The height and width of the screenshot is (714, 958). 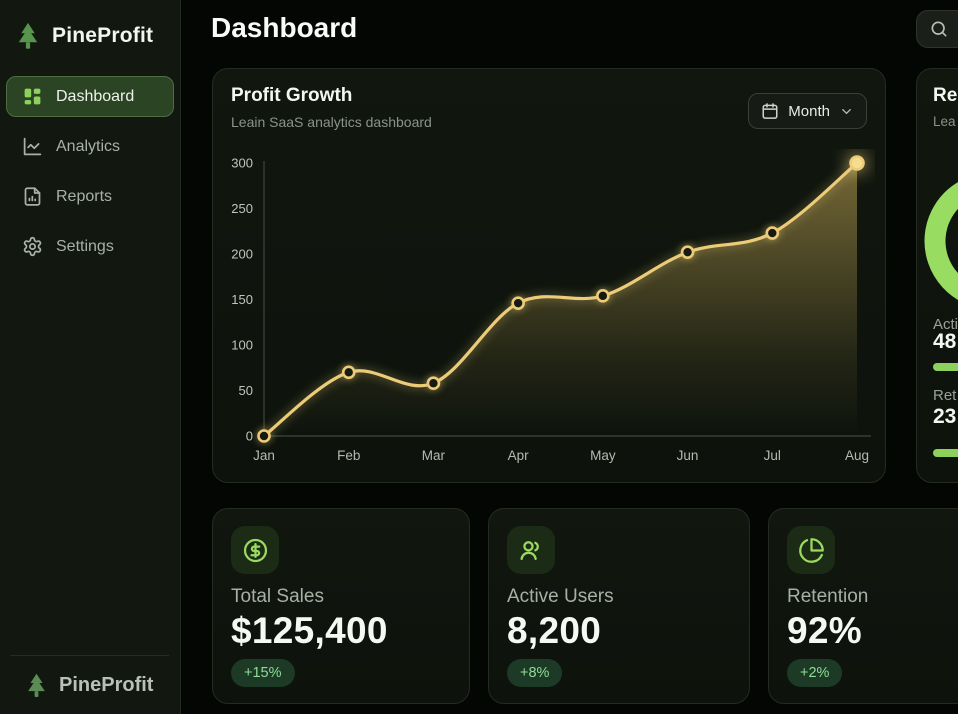 I want to click on svg-text: 150, so click(x=242, y=299).